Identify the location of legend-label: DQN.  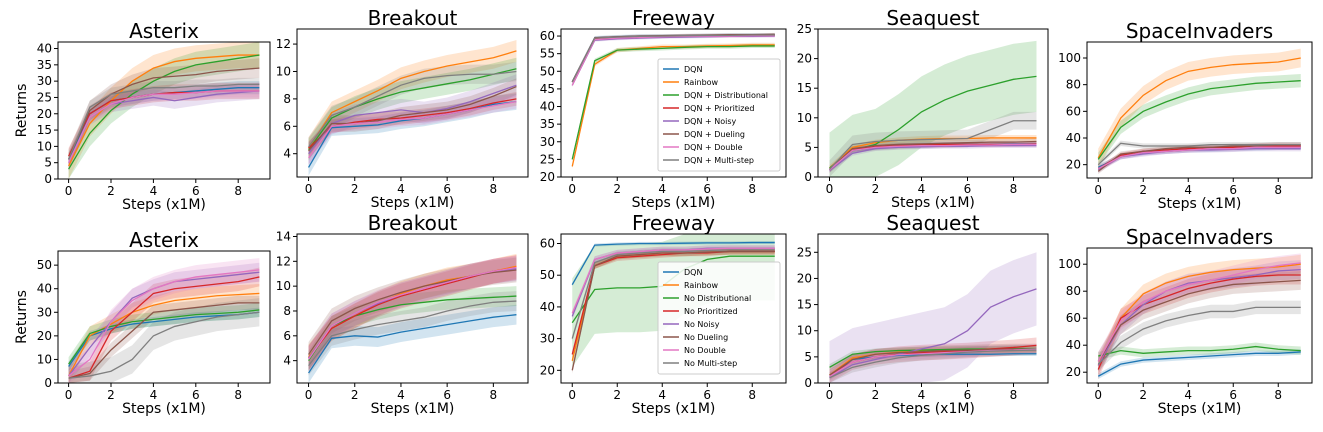
(693, 69).